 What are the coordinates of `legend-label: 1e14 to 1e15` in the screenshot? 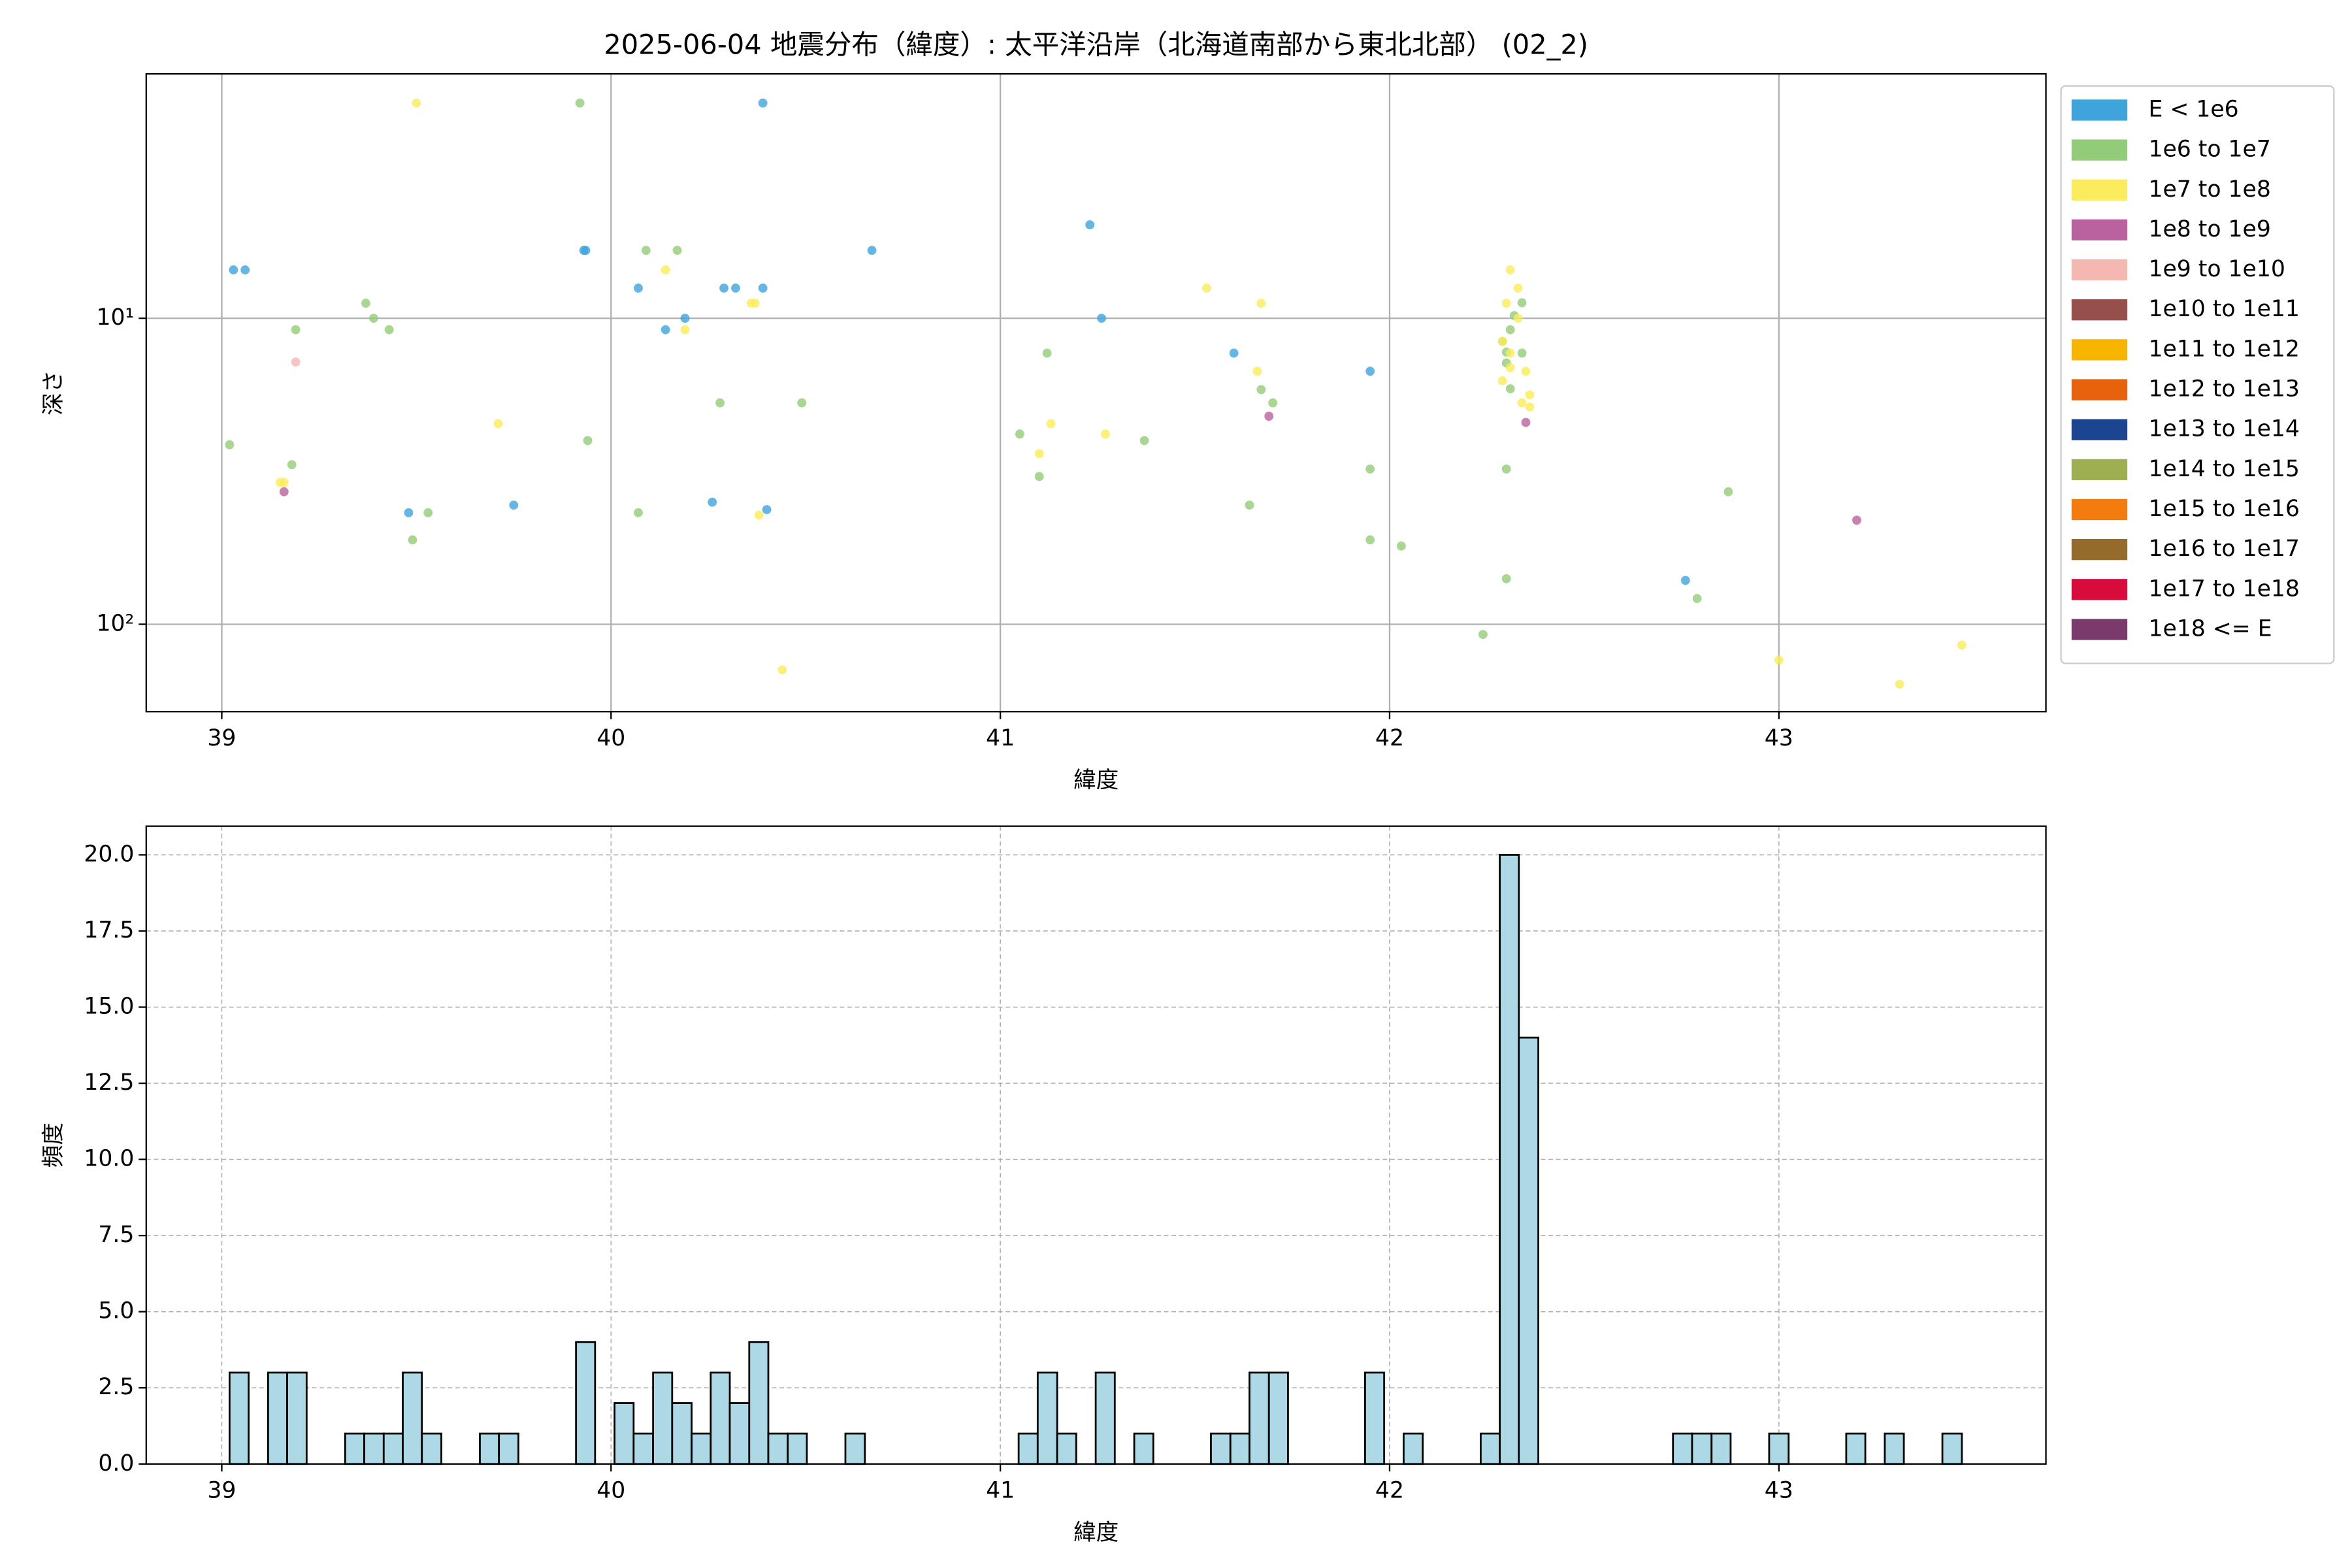 It's located at (2223, 469).